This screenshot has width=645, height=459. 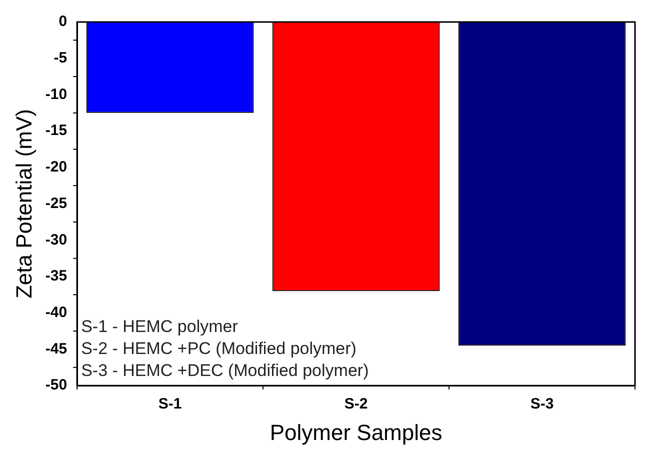 What do you see at coordinates (56, 94) in the screenshot?
I see `y-tick-label: -10` at bounding box center [56, 94].